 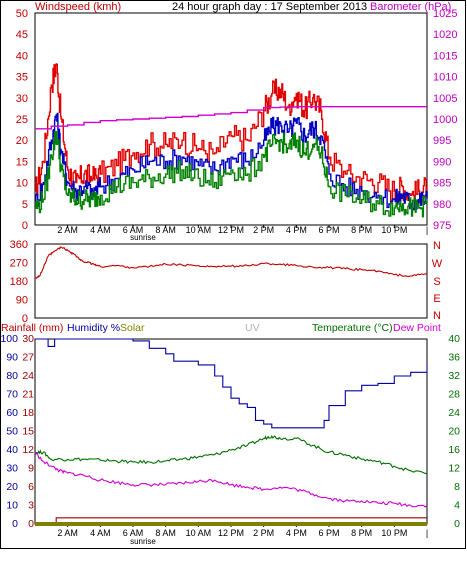 What do you see at coordinates (165, 230) in the screenshot?
I see `panel1-x-tick-label: 8 AM` at bounding box center [165, 230].